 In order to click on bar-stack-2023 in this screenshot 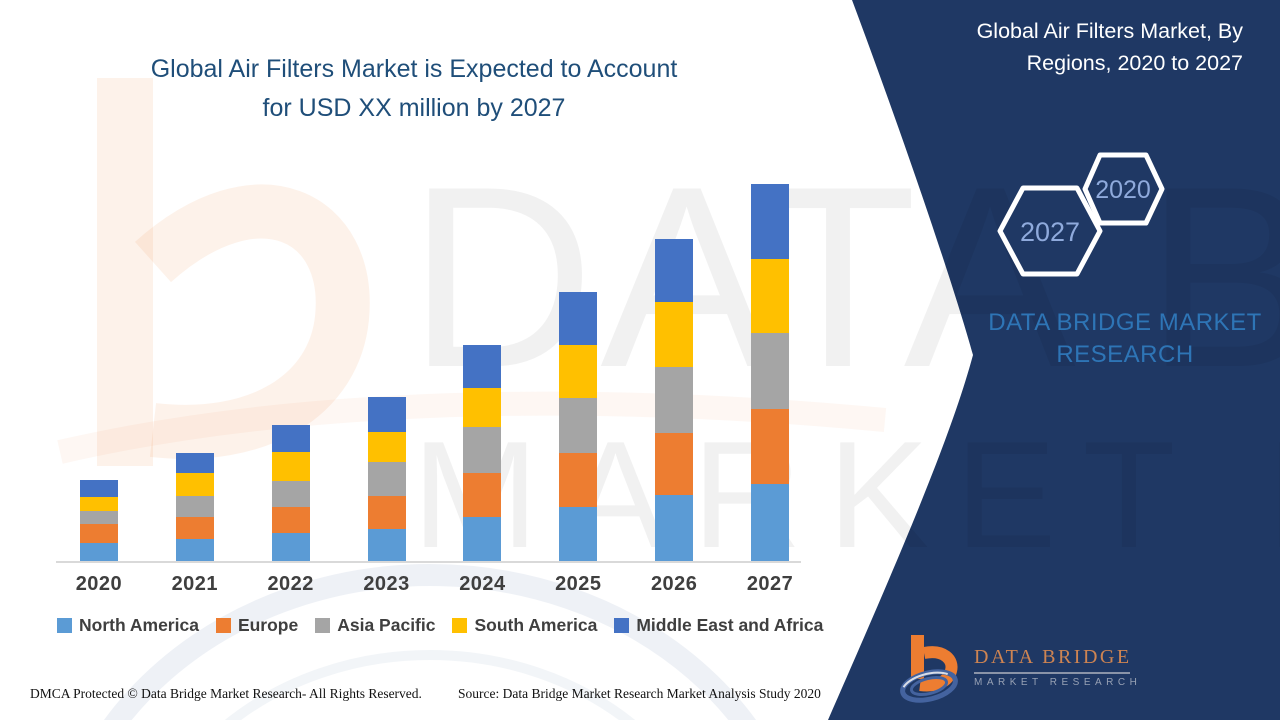, I will do `click(386, 479)`.